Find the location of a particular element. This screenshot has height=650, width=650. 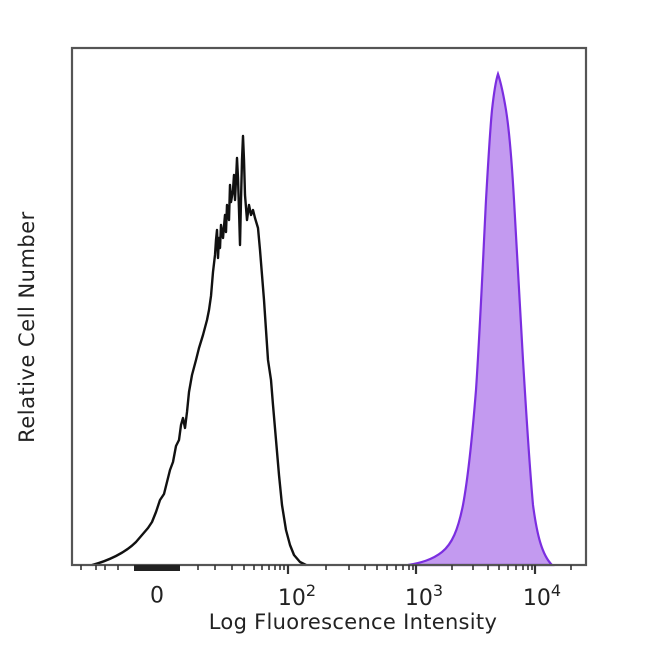

y-axis-label: Relative Cell Number is located at coordinates (27, 327).